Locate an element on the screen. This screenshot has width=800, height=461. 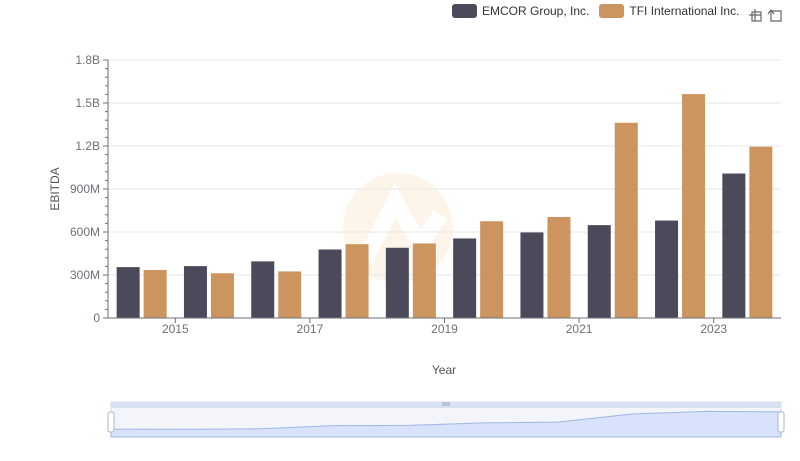
bar-tfi-2019 is located at coordinates (492, 269).